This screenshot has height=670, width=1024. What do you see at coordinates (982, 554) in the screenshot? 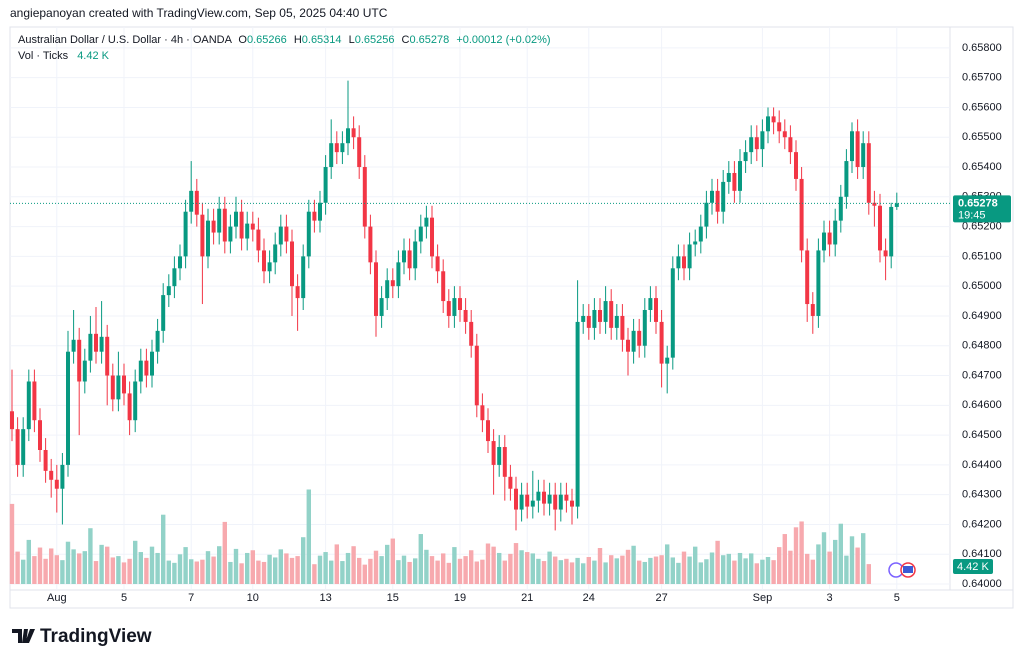
I see `y-tick-label: 0.64100` at bounding box center [982, 554].